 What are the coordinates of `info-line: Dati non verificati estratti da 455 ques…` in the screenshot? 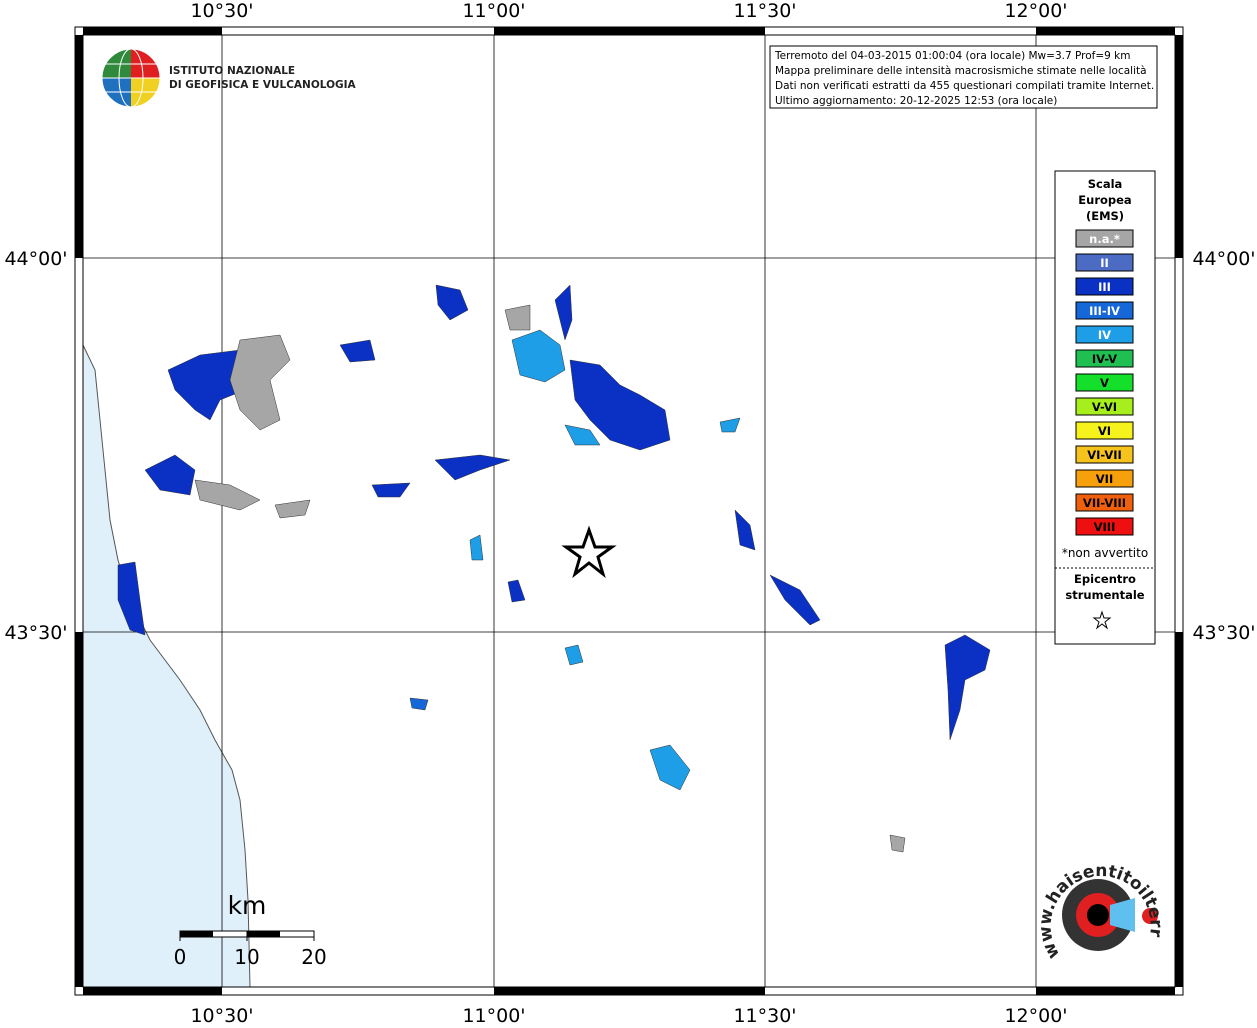 It's located at (964, 86).